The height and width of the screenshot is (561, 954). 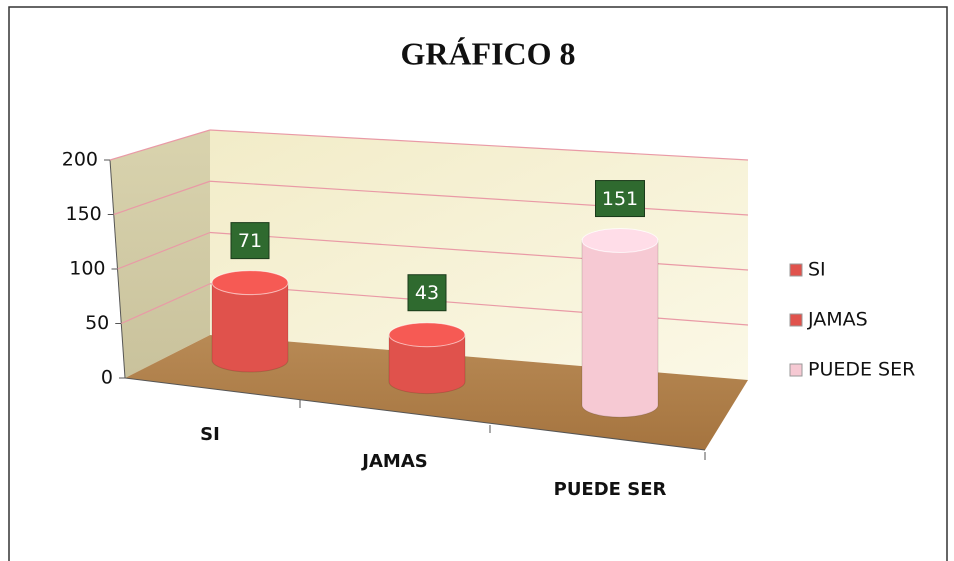 I want to click on legend-label: PUEDE SER, so click(x=861, y=370).